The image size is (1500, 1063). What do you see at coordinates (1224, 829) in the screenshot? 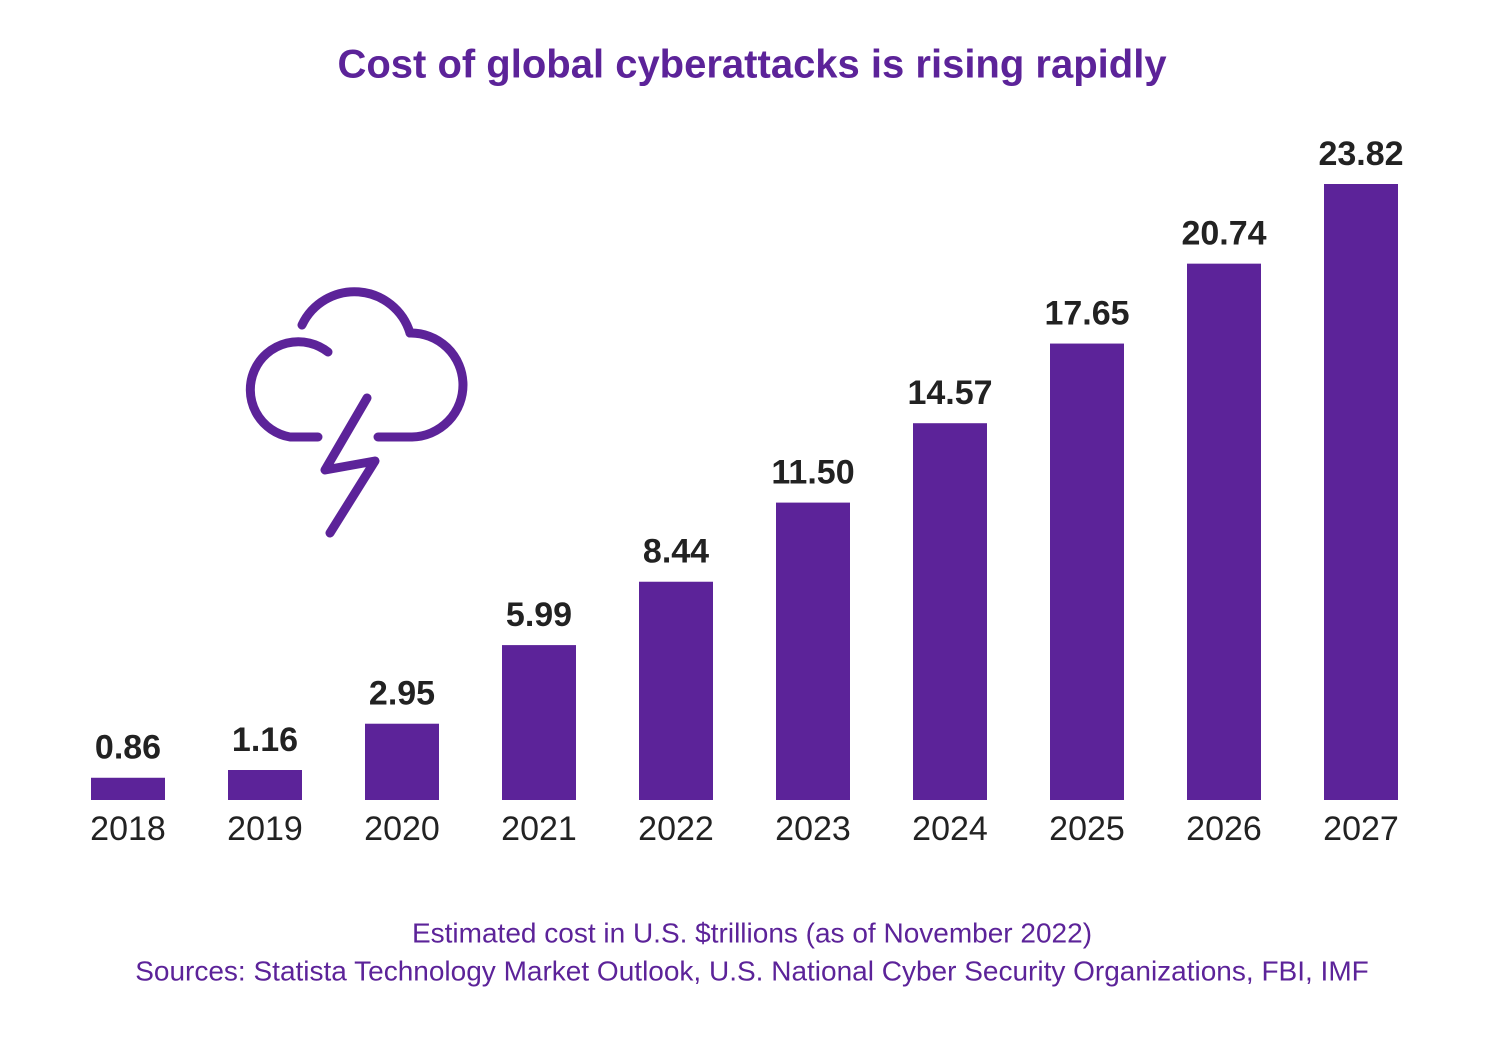
I see `x-tick-label: 2026` at bounding box center [1224, 829].